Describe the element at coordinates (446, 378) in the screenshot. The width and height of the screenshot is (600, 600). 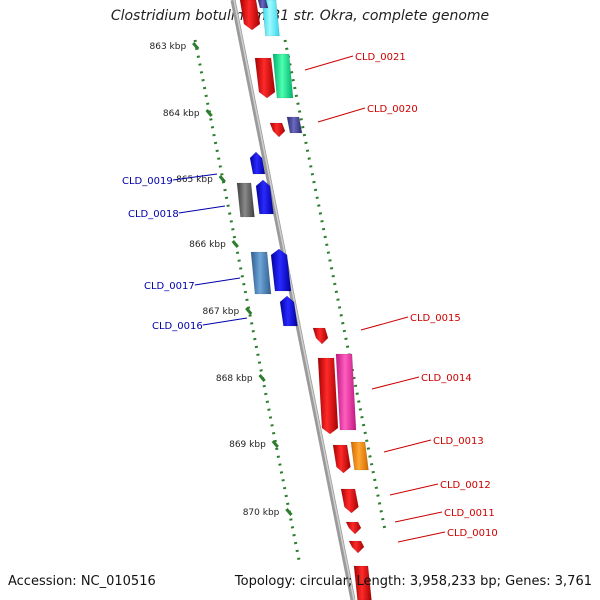
I see `gene-label: CLD_0014` at that location.